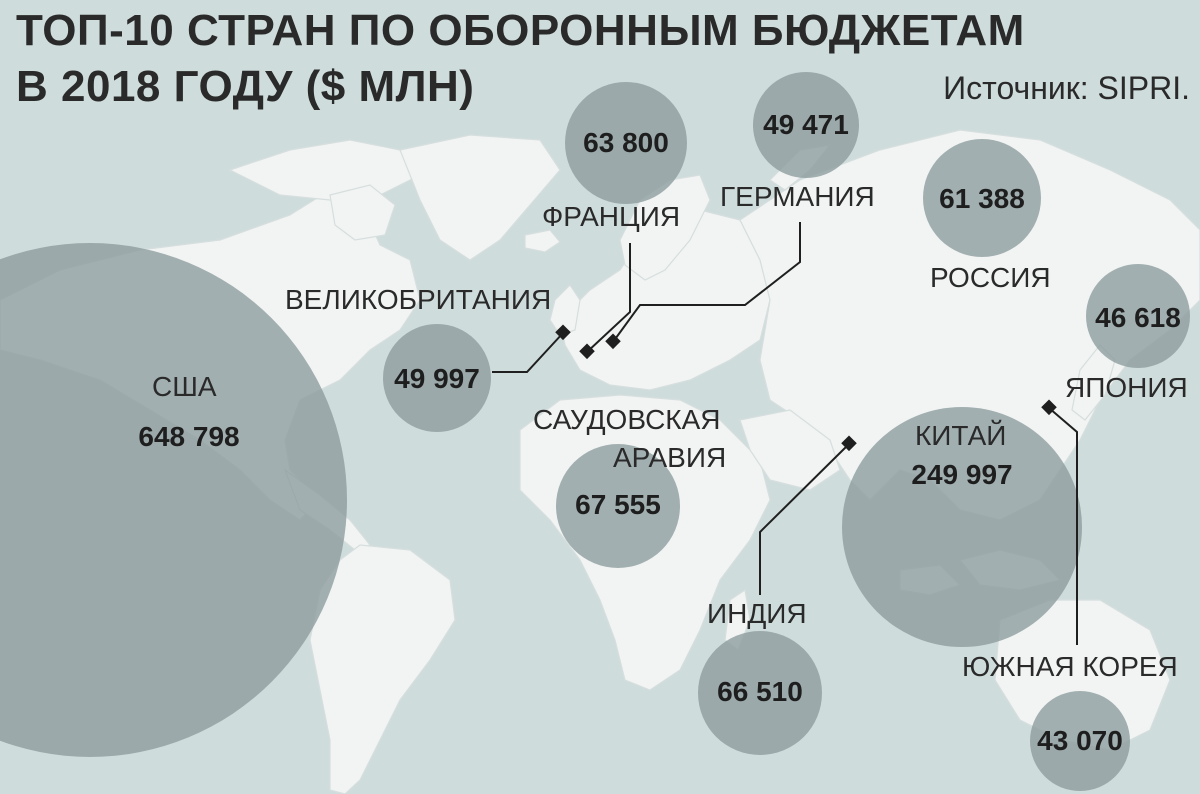 The width and height of the screenshot is (1200, 794). Describe the element at coordinates (706, 282) in the screenshot. I see `leader-germany` at that location.